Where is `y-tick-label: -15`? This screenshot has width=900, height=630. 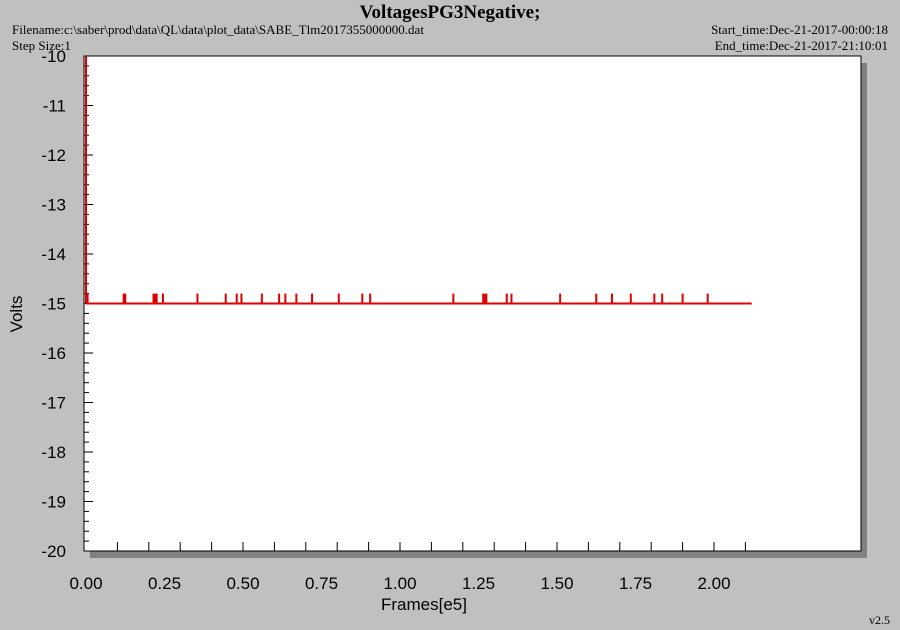 y-tick-label: -15 is located at coordinates (53, 304).